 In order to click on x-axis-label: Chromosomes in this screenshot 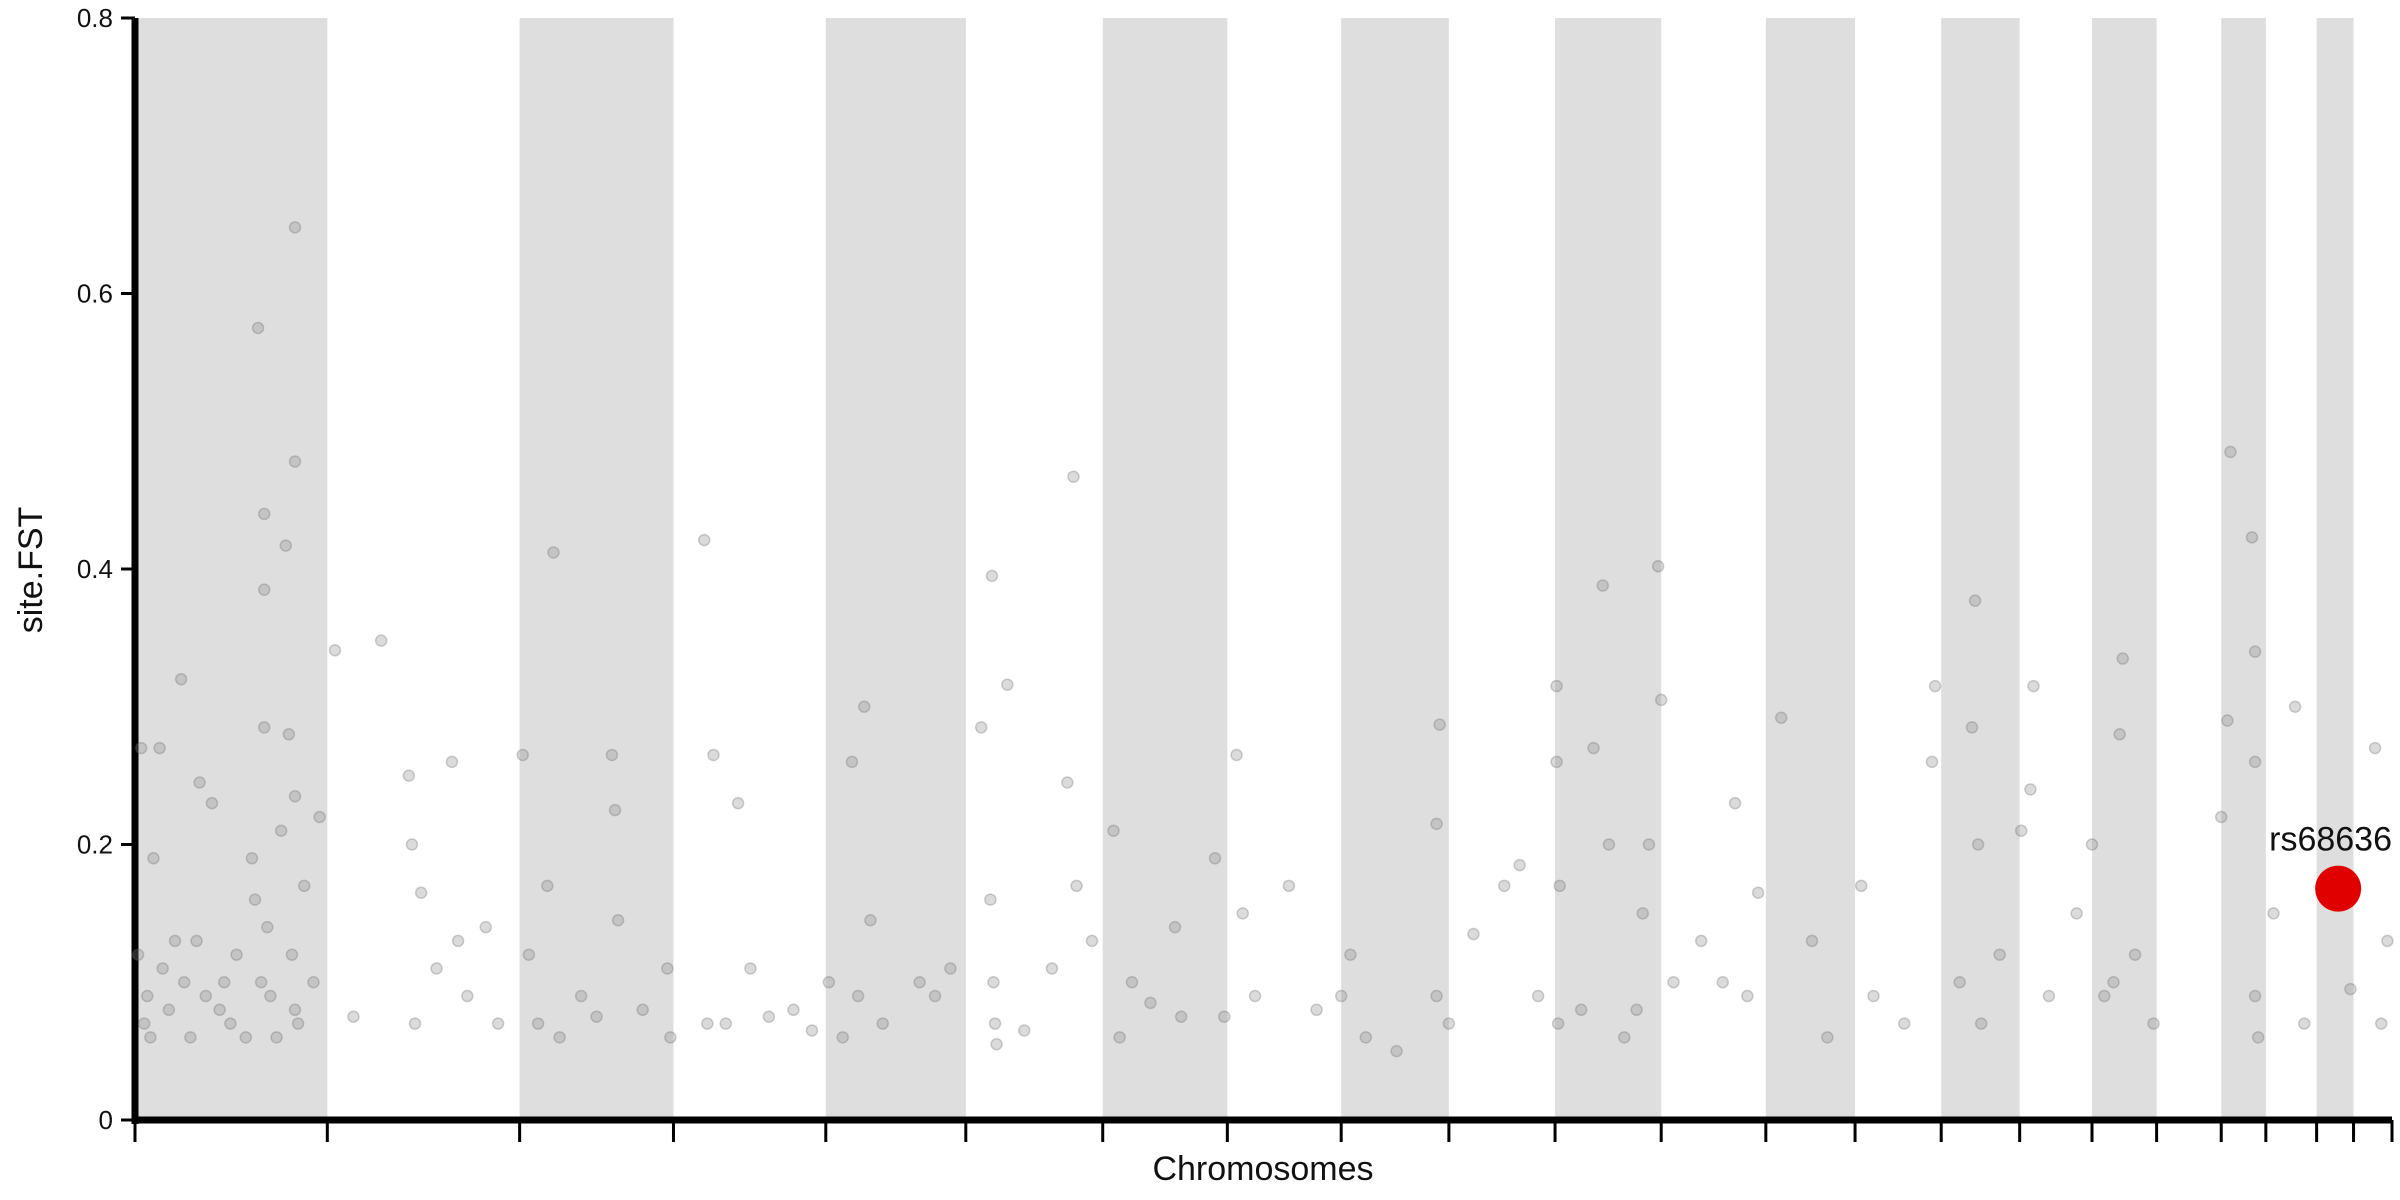, I will do `click(1262, 1169)`.